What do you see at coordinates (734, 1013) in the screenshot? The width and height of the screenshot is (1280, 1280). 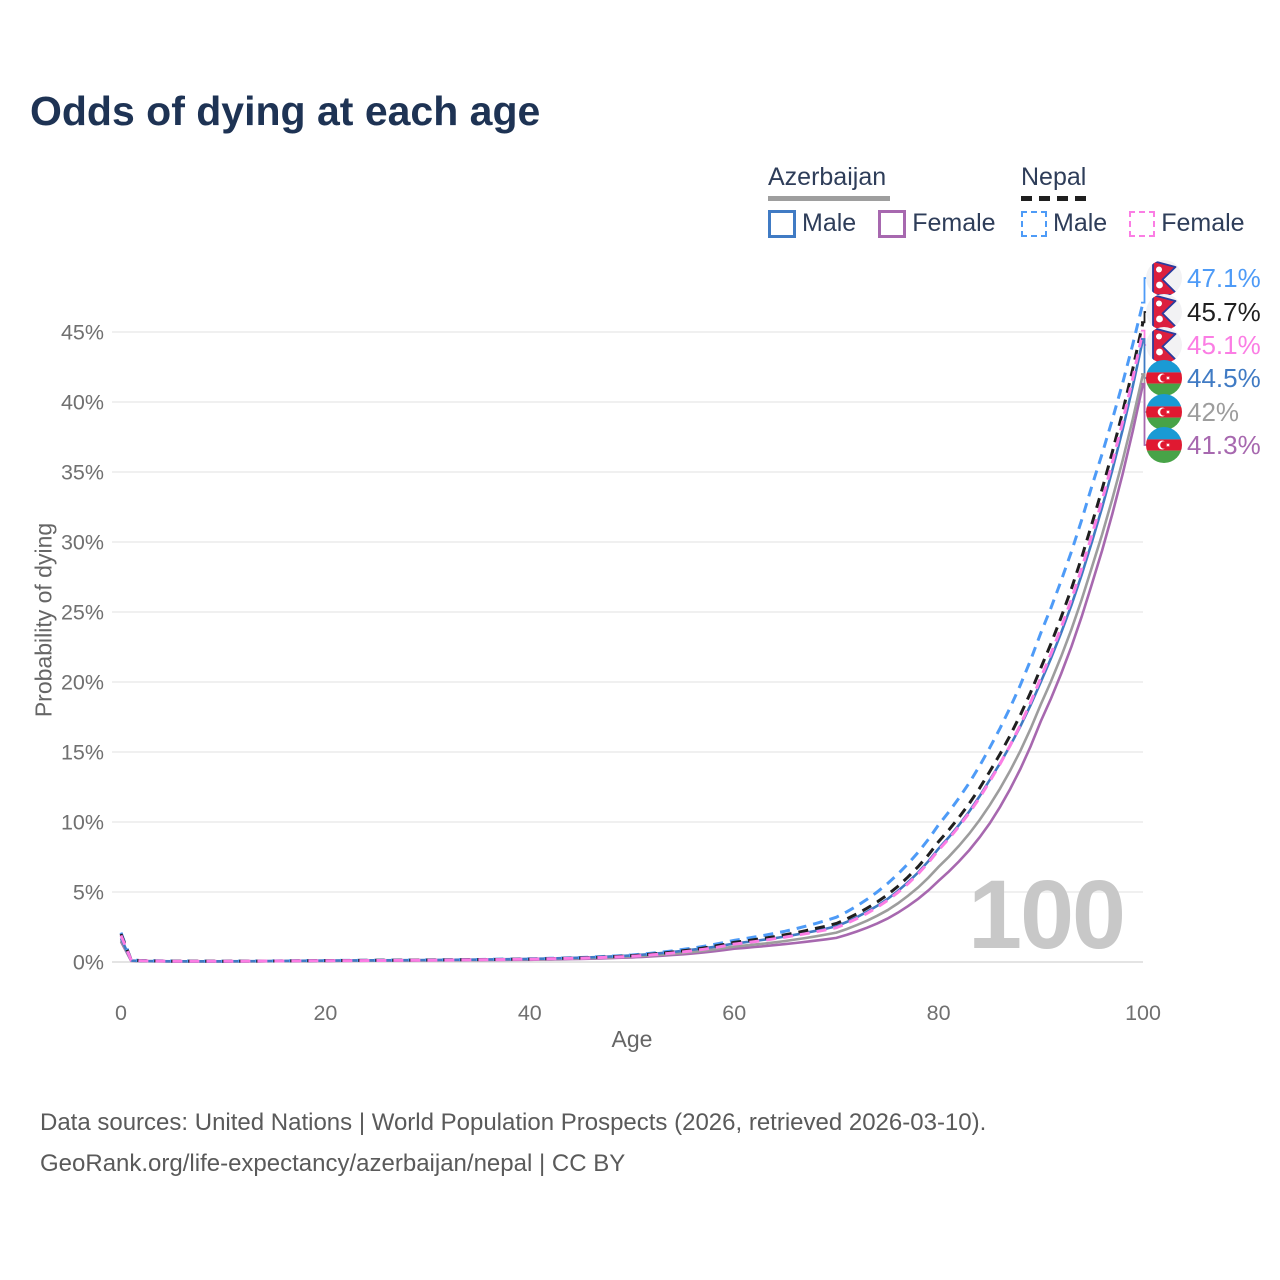 I see `x-tick-label: 60` at bounding box center [734, 1013].